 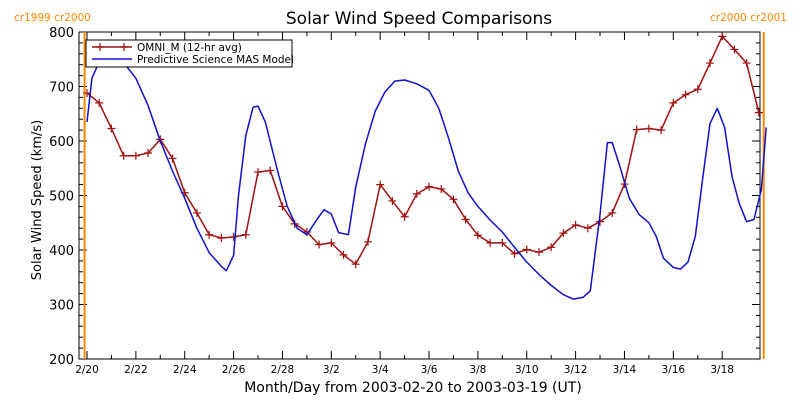 What do you see at coordinates (61, 251) in the screenshot?
I see `y-tick-label: 400` at bounding box center [61, 251].